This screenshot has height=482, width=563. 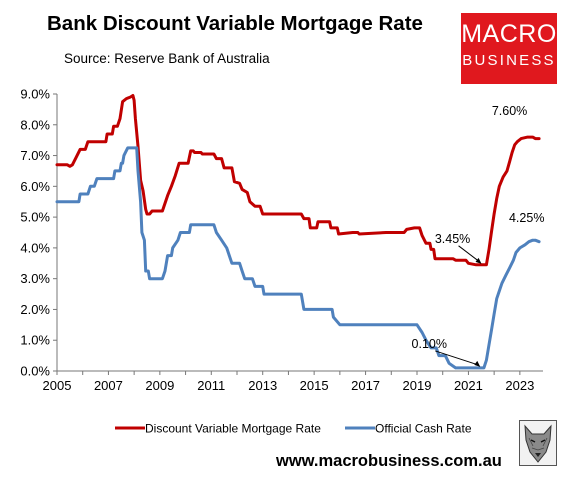 I want to click on x-tick-label: 2013, so click(x=262, y=385).